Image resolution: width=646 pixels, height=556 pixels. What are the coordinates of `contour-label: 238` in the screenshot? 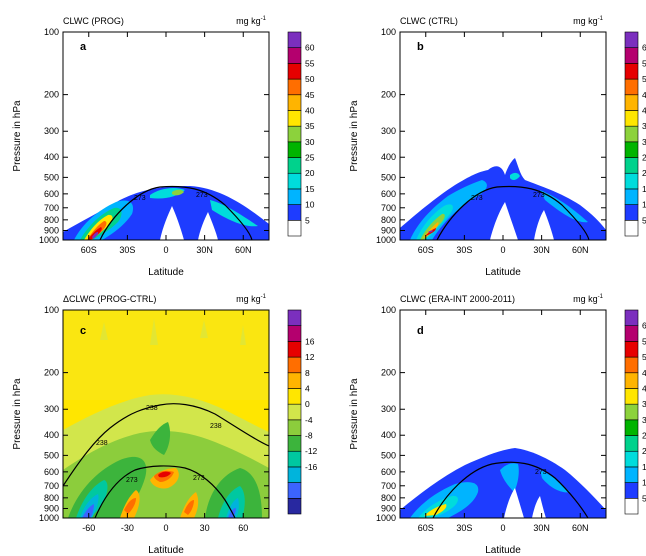 It's located at (102, 443).